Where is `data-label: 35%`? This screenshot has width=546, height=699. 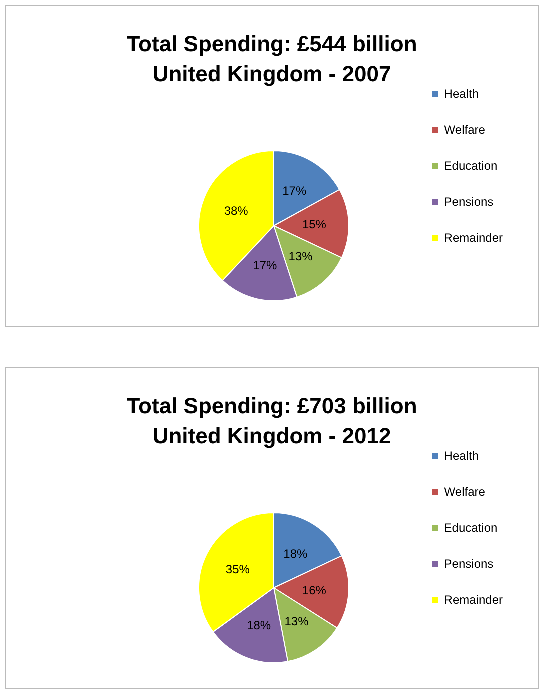 data-label: 35% is located at coordinates (238, 569).